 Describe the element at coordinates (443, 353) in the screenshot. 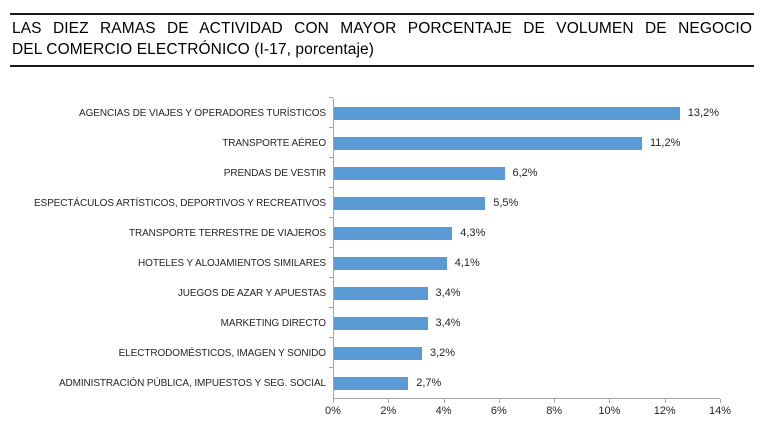

I see `value-label: 3,2%` at that location.